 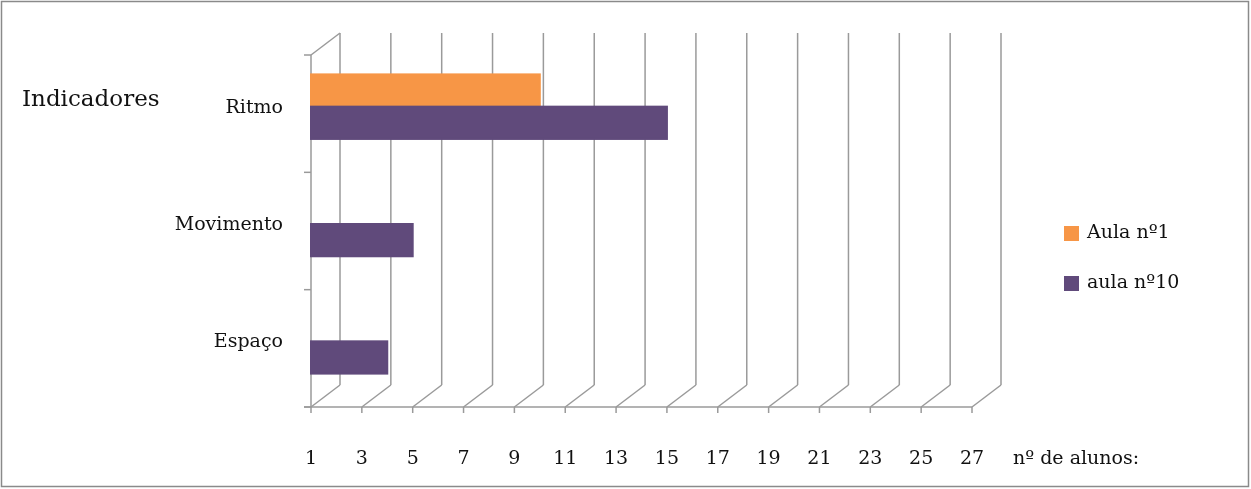 What do you see at coordinates (248, 340) in the screenshot?
I see `y-tick-label: Espaço` at bounding box center [248, 340].